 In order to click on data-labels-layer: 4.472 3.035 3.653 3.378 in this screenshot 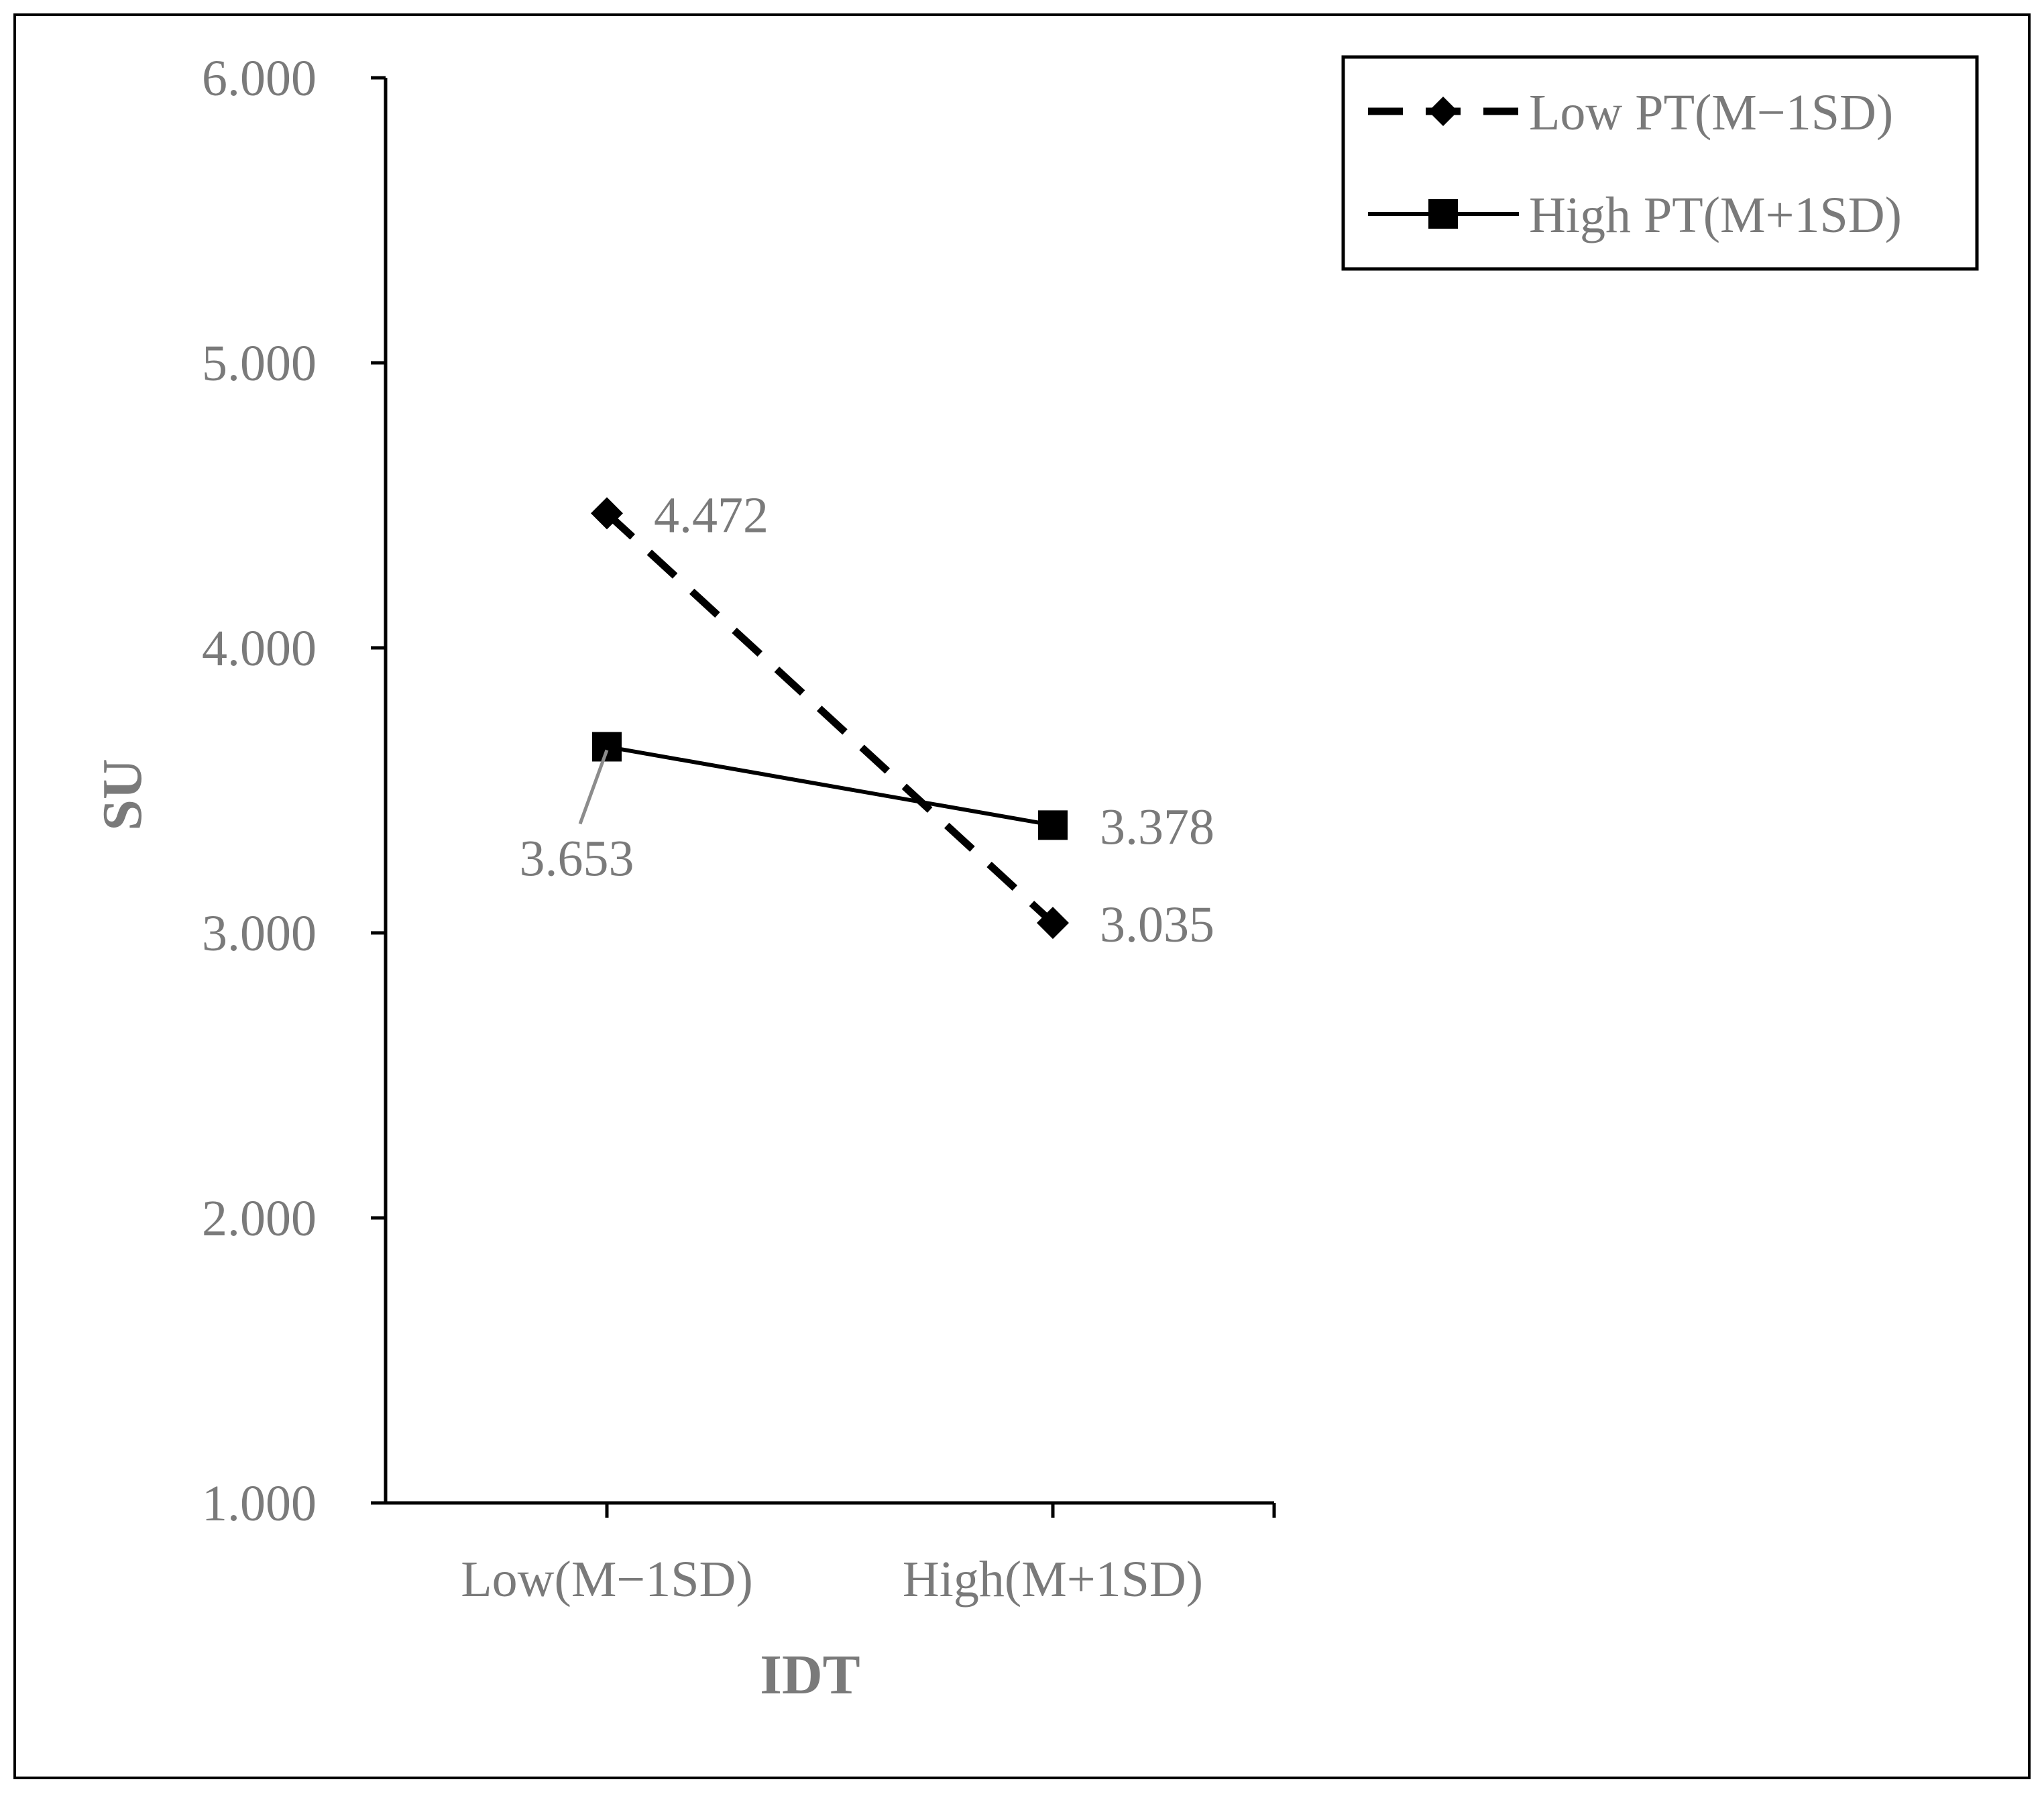, I will do `click(867, 720)`.